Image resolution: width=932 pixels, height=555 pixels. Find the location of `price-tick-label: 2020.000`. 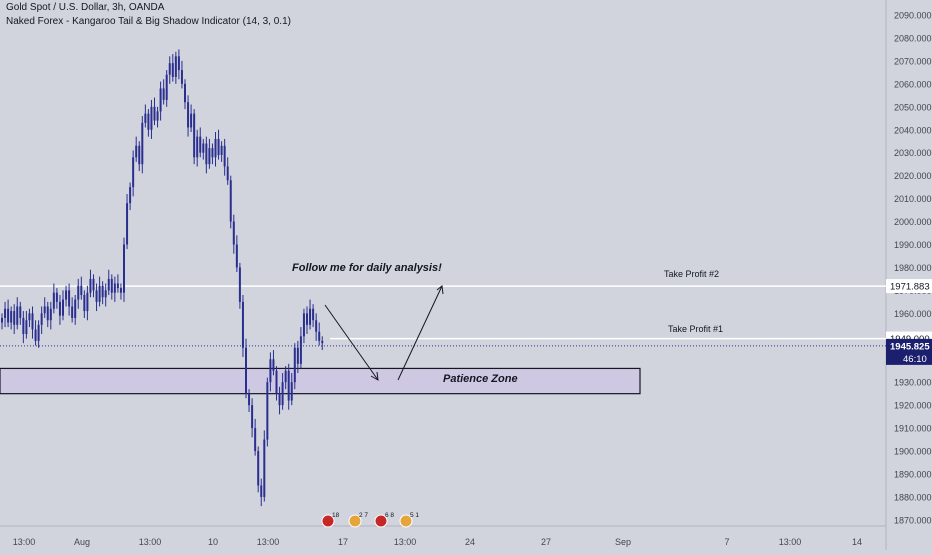

price-tick-label: 2020.000 is located at coordinates (913, 176).